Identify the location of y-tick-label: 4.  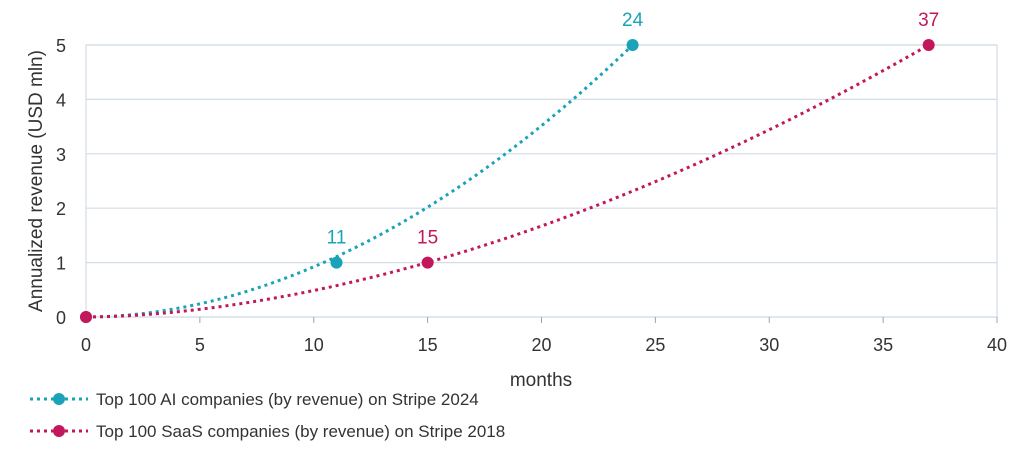
(61, 100).